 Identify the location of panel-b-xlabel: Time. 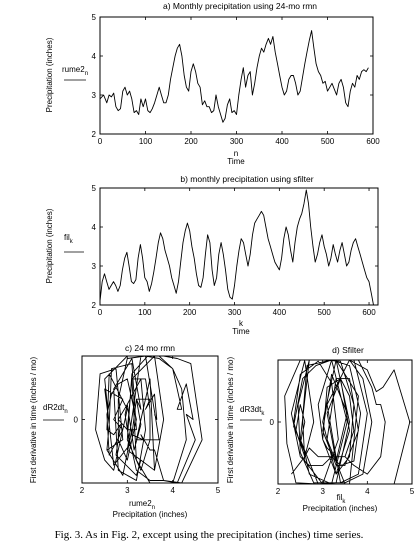
(241, 331).